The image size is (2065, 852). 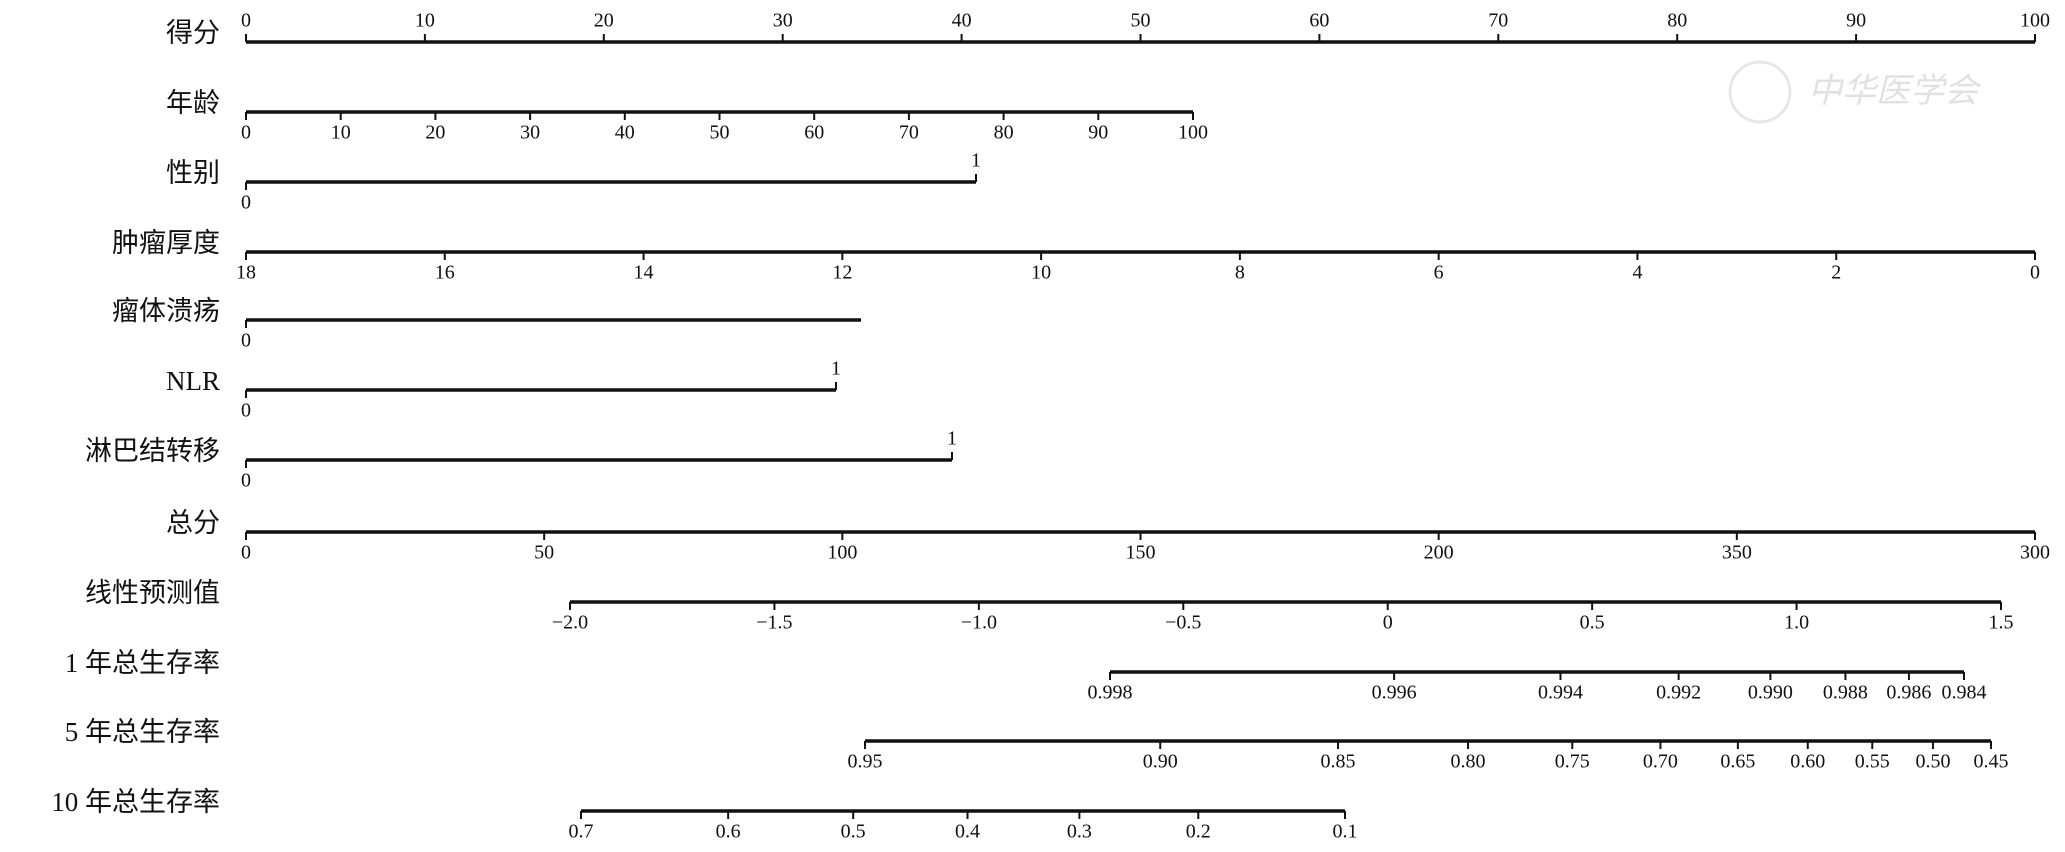 What do you see at coordinates (865, 762) in the screenshot?
I see `tick-label: 0.95` at bounding box center [865, 762].